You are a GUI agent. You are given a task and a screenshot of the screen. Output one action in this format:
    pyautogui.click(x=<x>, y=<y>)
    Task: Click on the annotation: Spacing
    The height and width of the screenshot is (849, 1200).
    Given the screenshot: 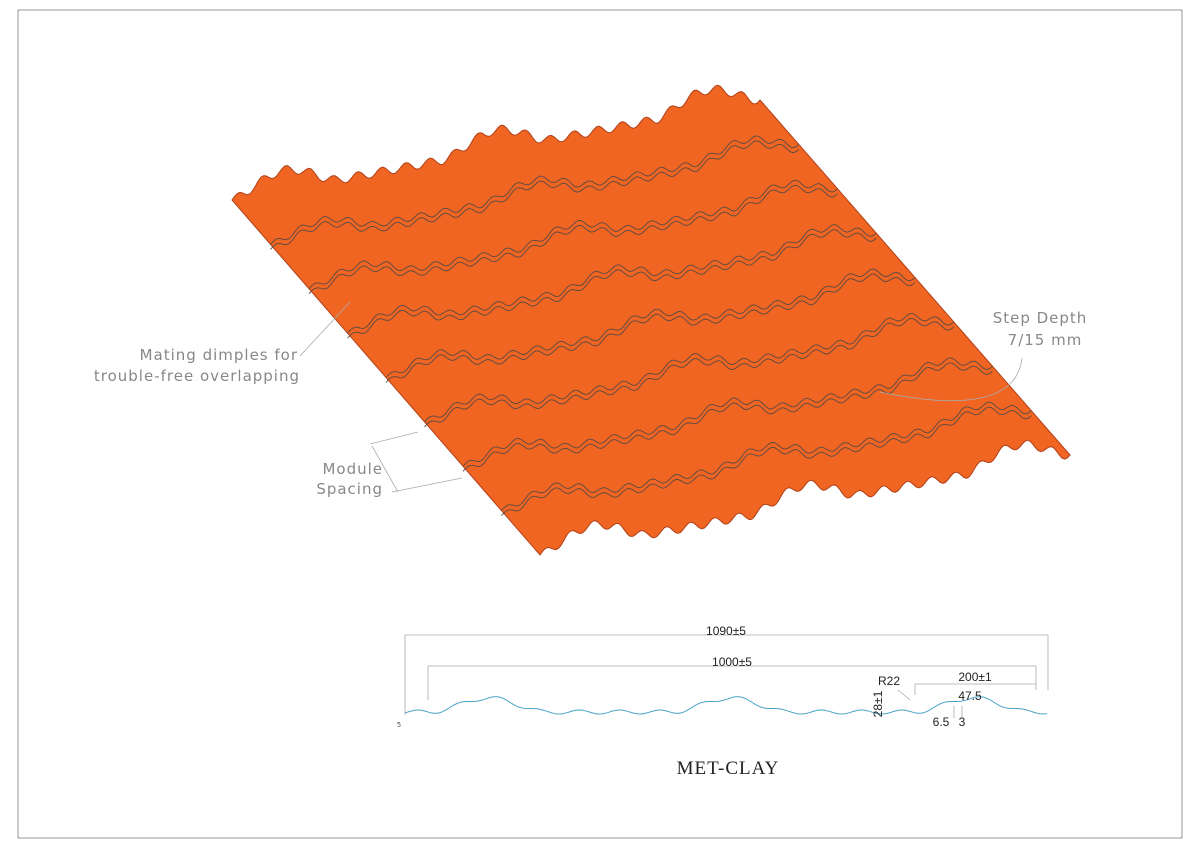 What is the action you would take?
    pyautogui.click(x=349, y=489)
    